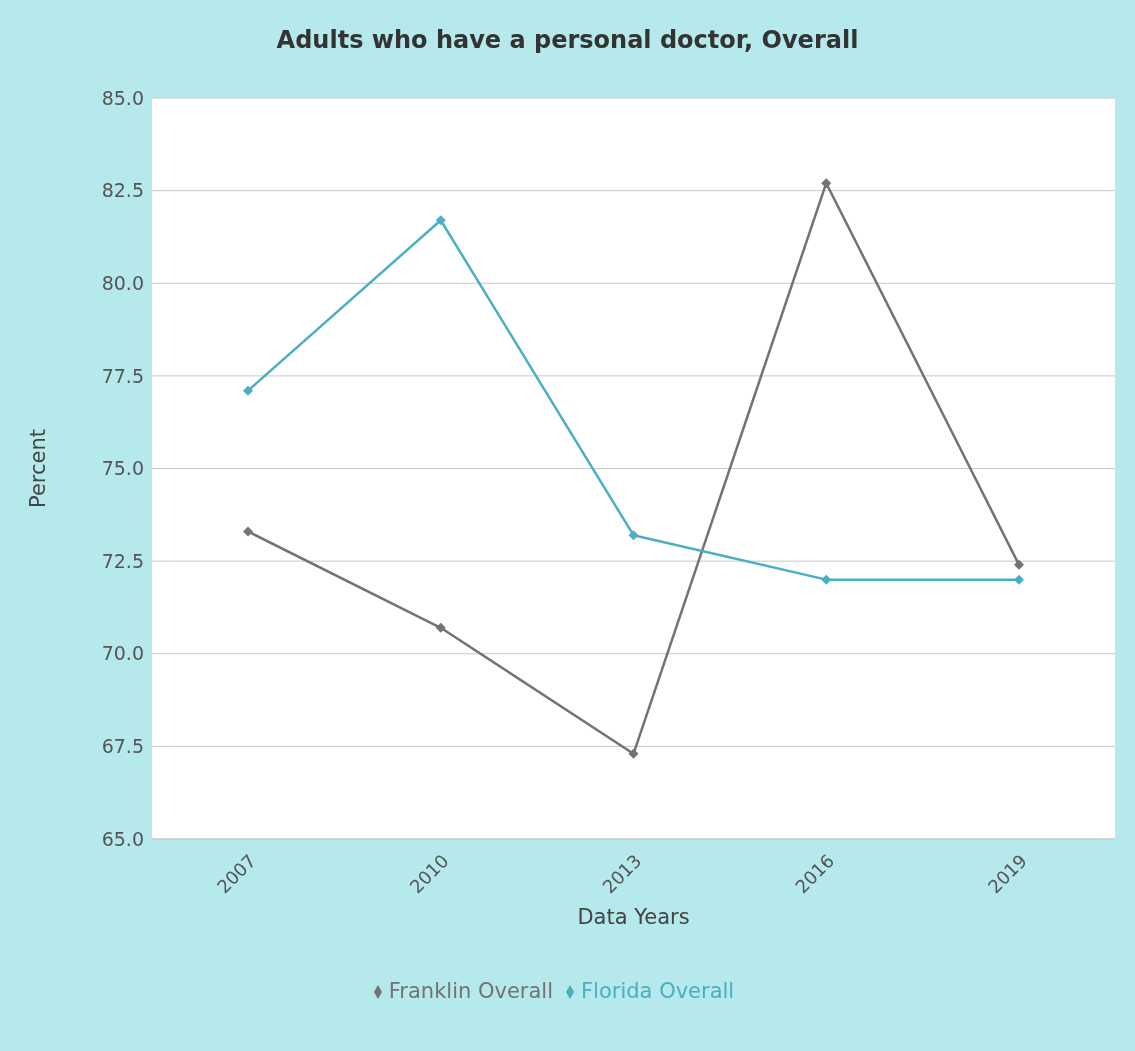  I want to click on y-tick-label: 67.5, so click(122, 746).